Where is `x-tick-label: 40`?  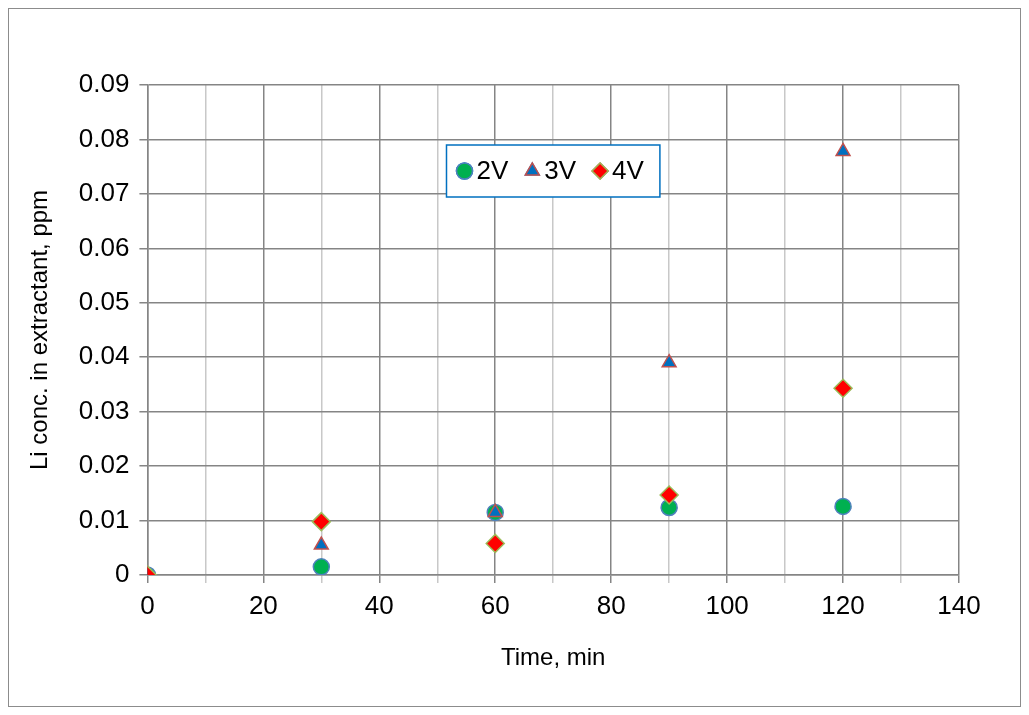 x-tick-label: 40 is located at coordinates (379, 604).